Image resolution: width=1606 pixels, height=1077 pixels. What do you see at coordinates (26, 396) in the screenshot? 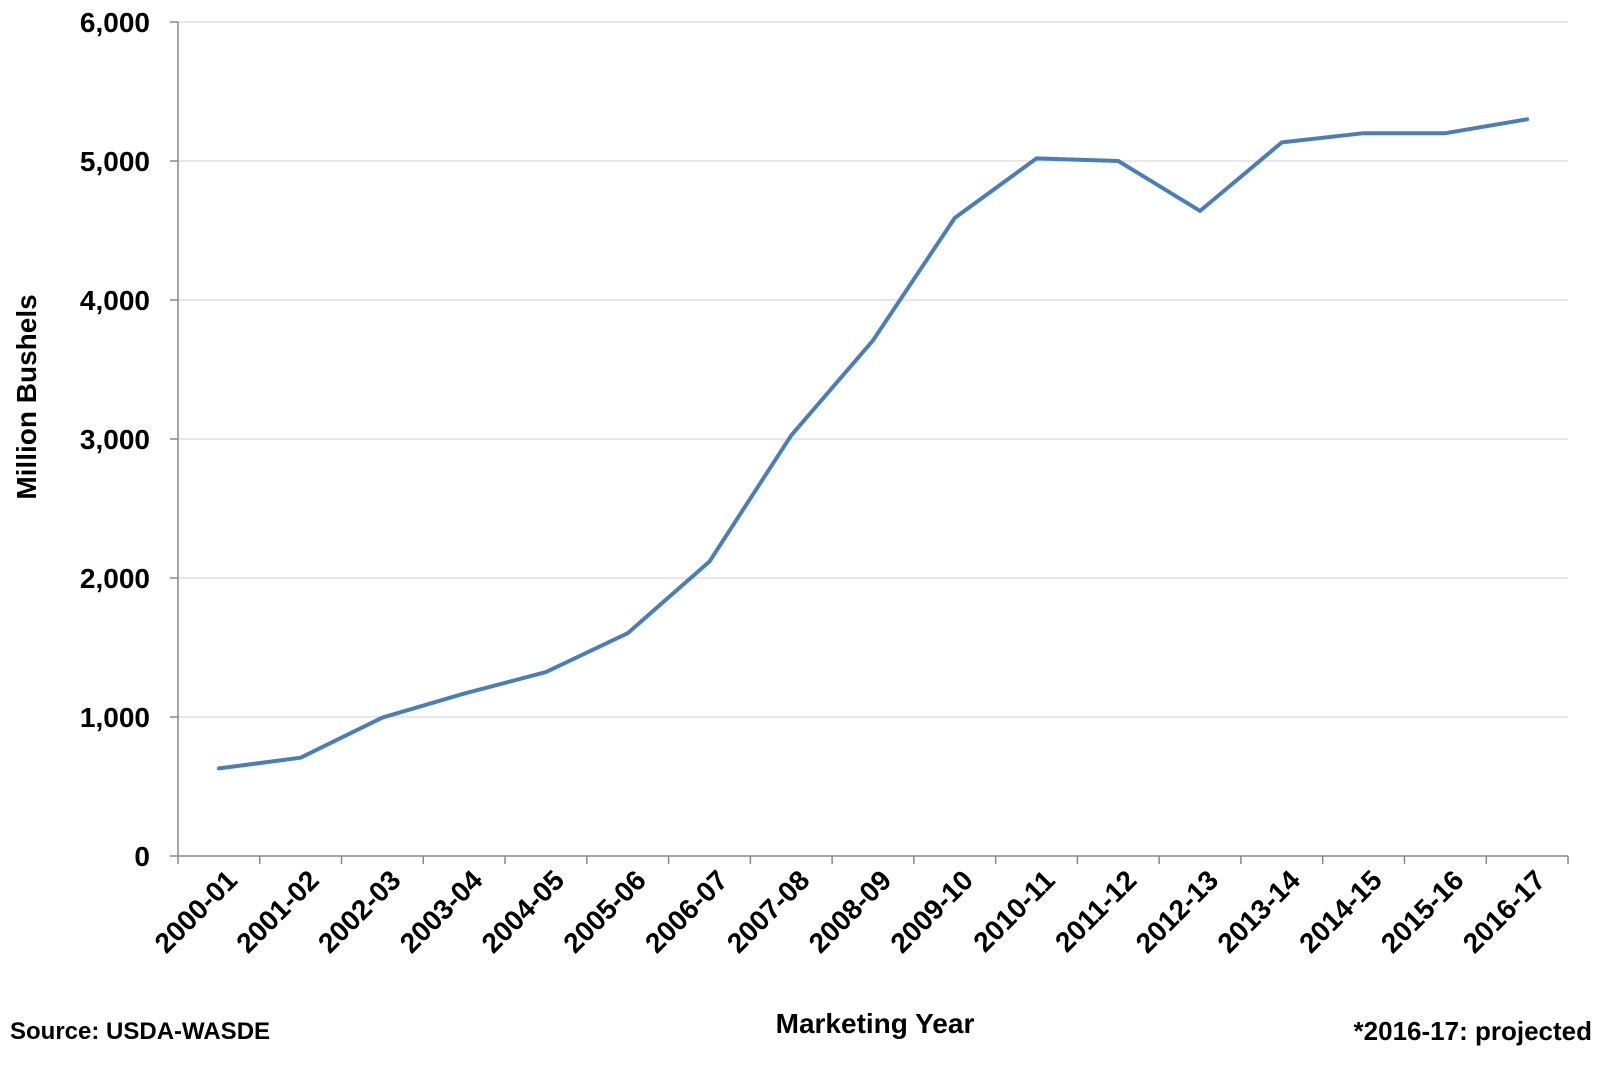
I see `y-axis-title: Million Bushels` at bounding box center [26, 396].